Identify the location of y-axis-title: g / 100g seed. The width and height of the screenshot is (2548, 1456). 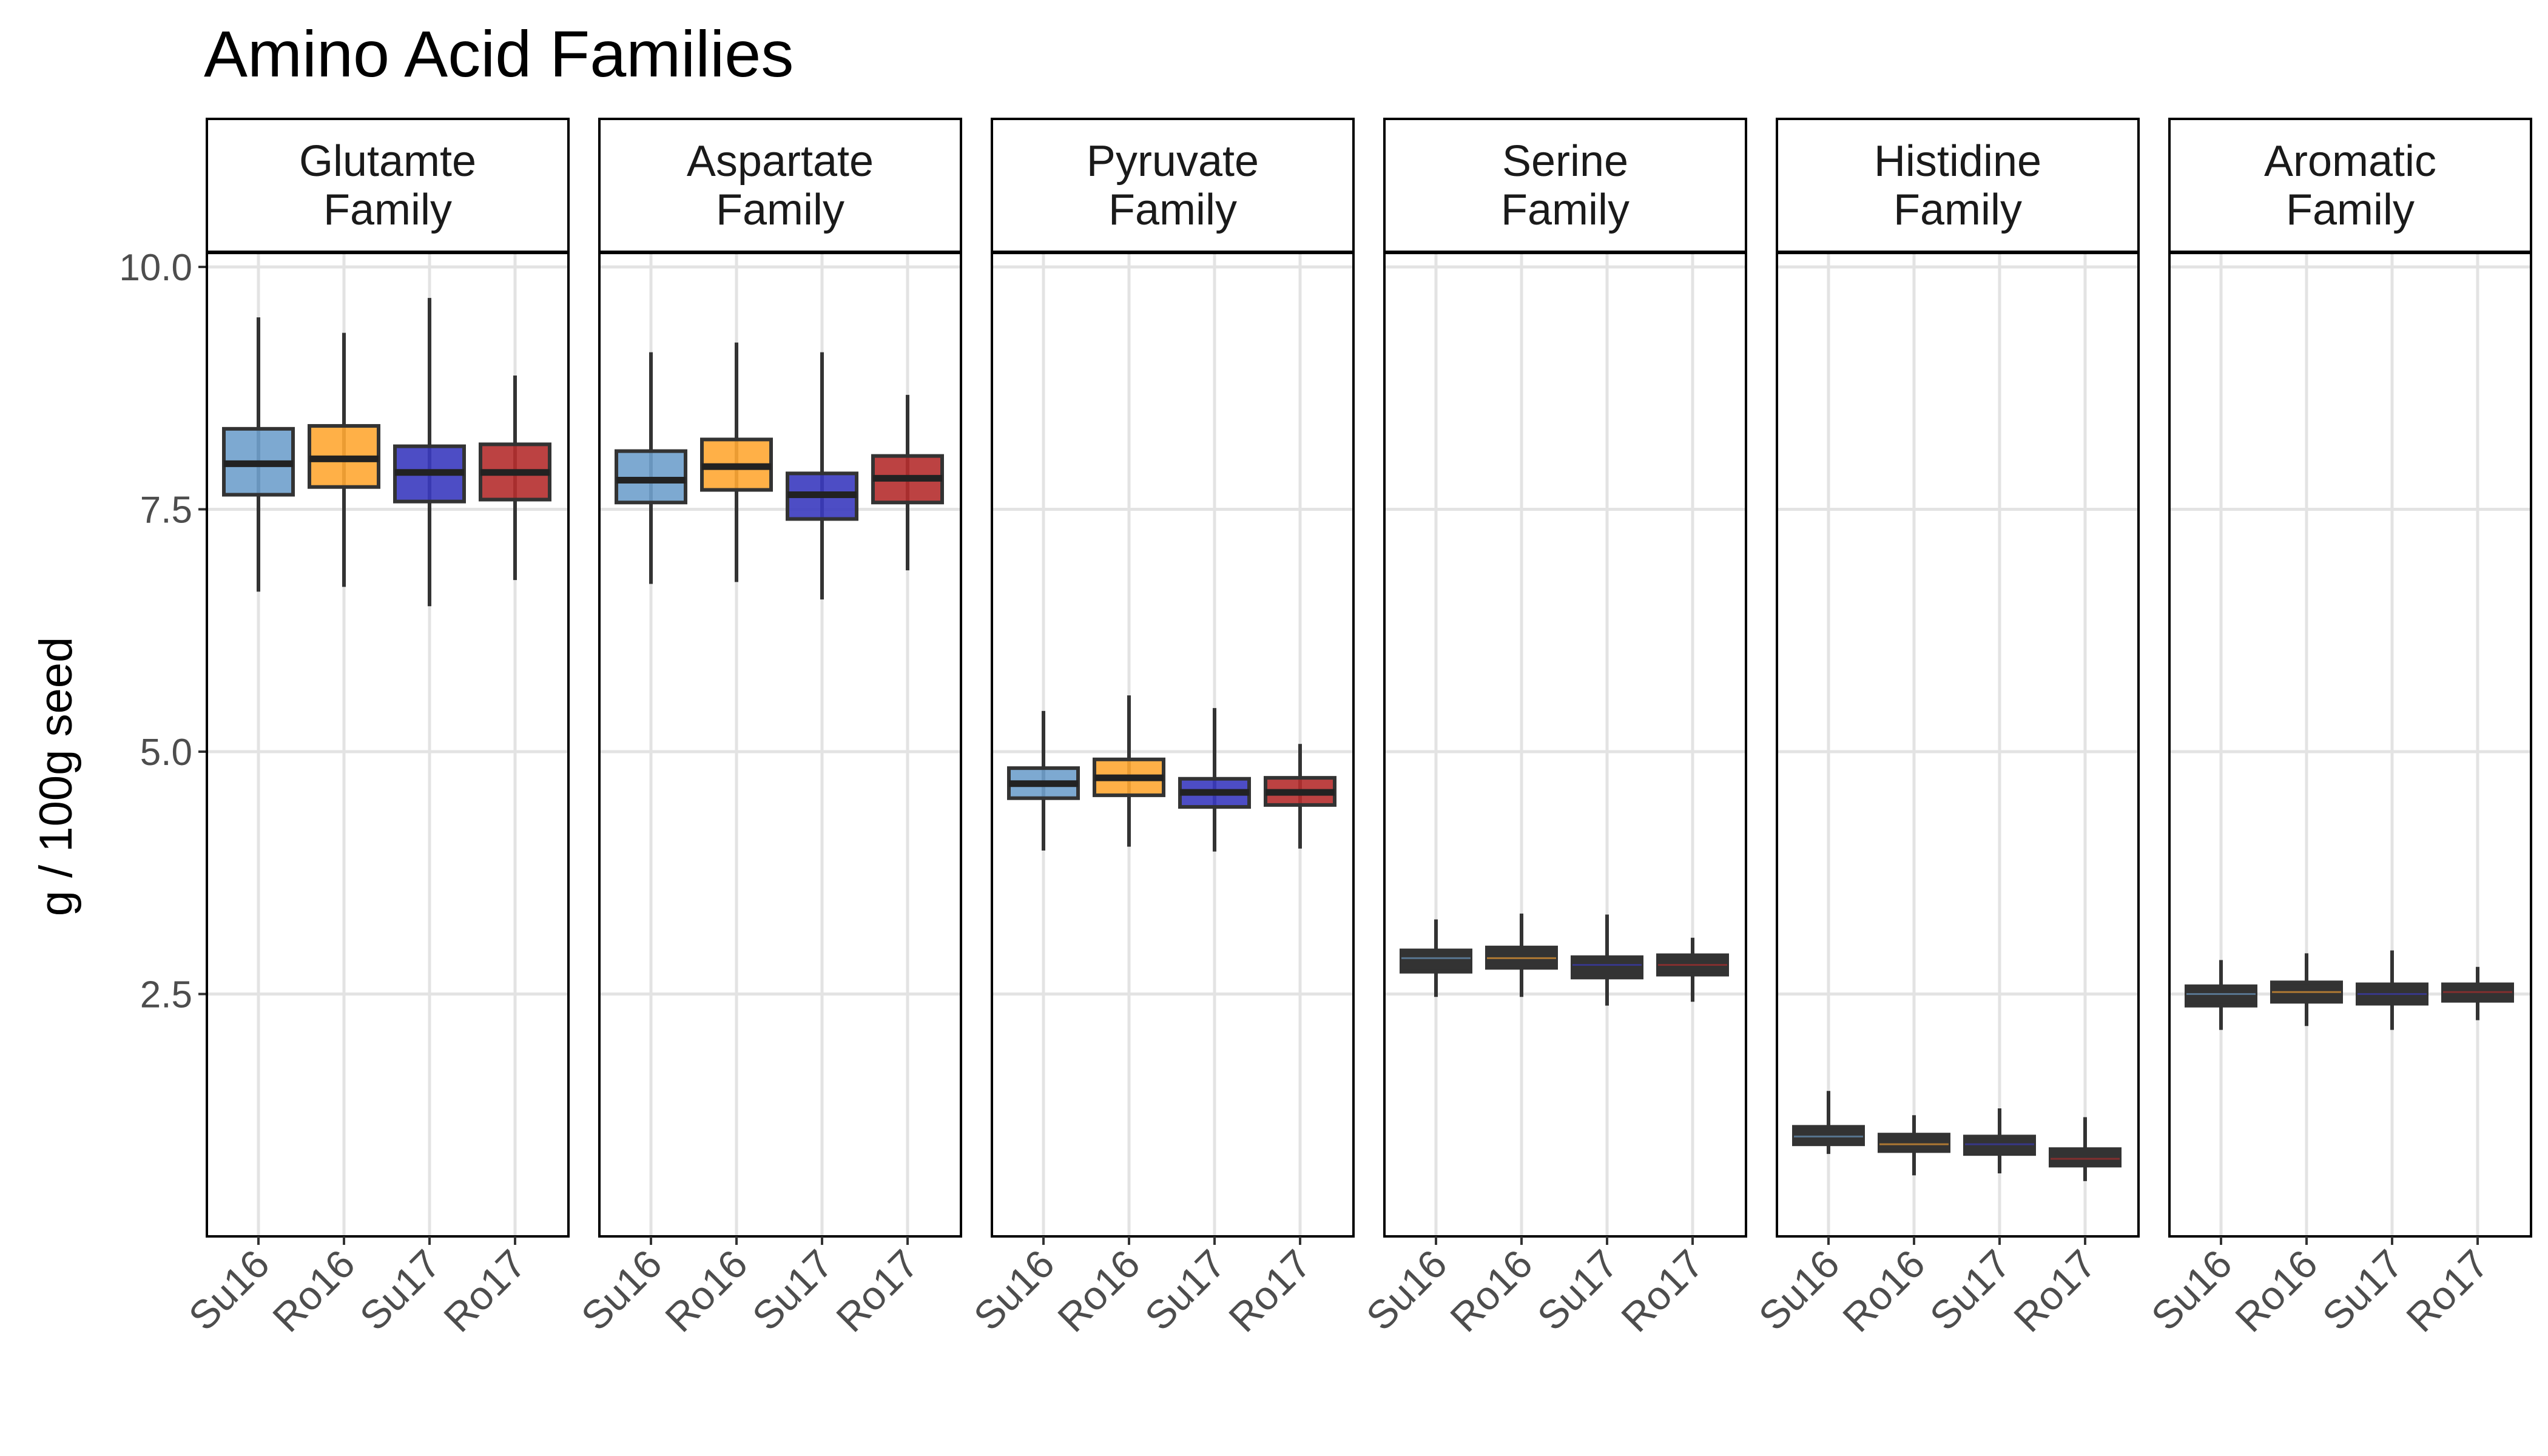
(56, 777).